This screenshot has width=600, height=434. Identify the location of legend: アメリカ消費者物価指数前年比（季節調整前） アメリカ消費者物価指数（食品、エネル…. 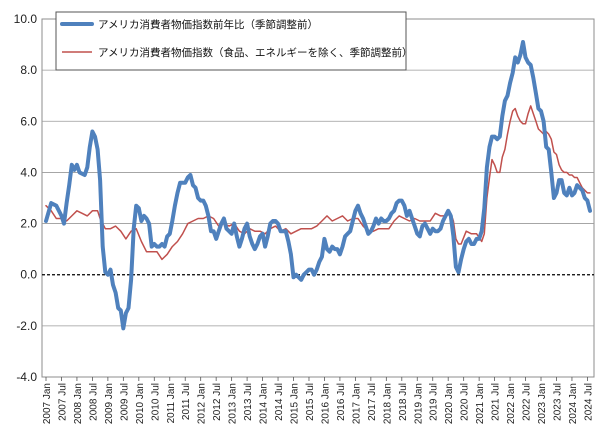
(233, 41).